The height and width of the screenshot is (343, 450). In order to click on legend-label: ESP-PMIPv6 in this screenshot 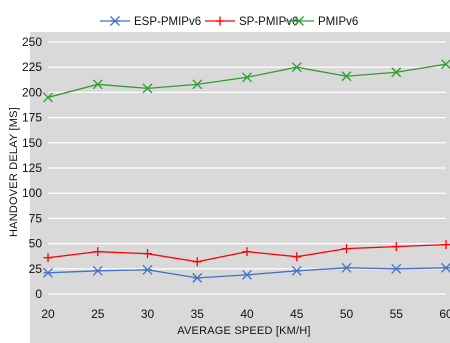, I will do `click(167, 22)`.